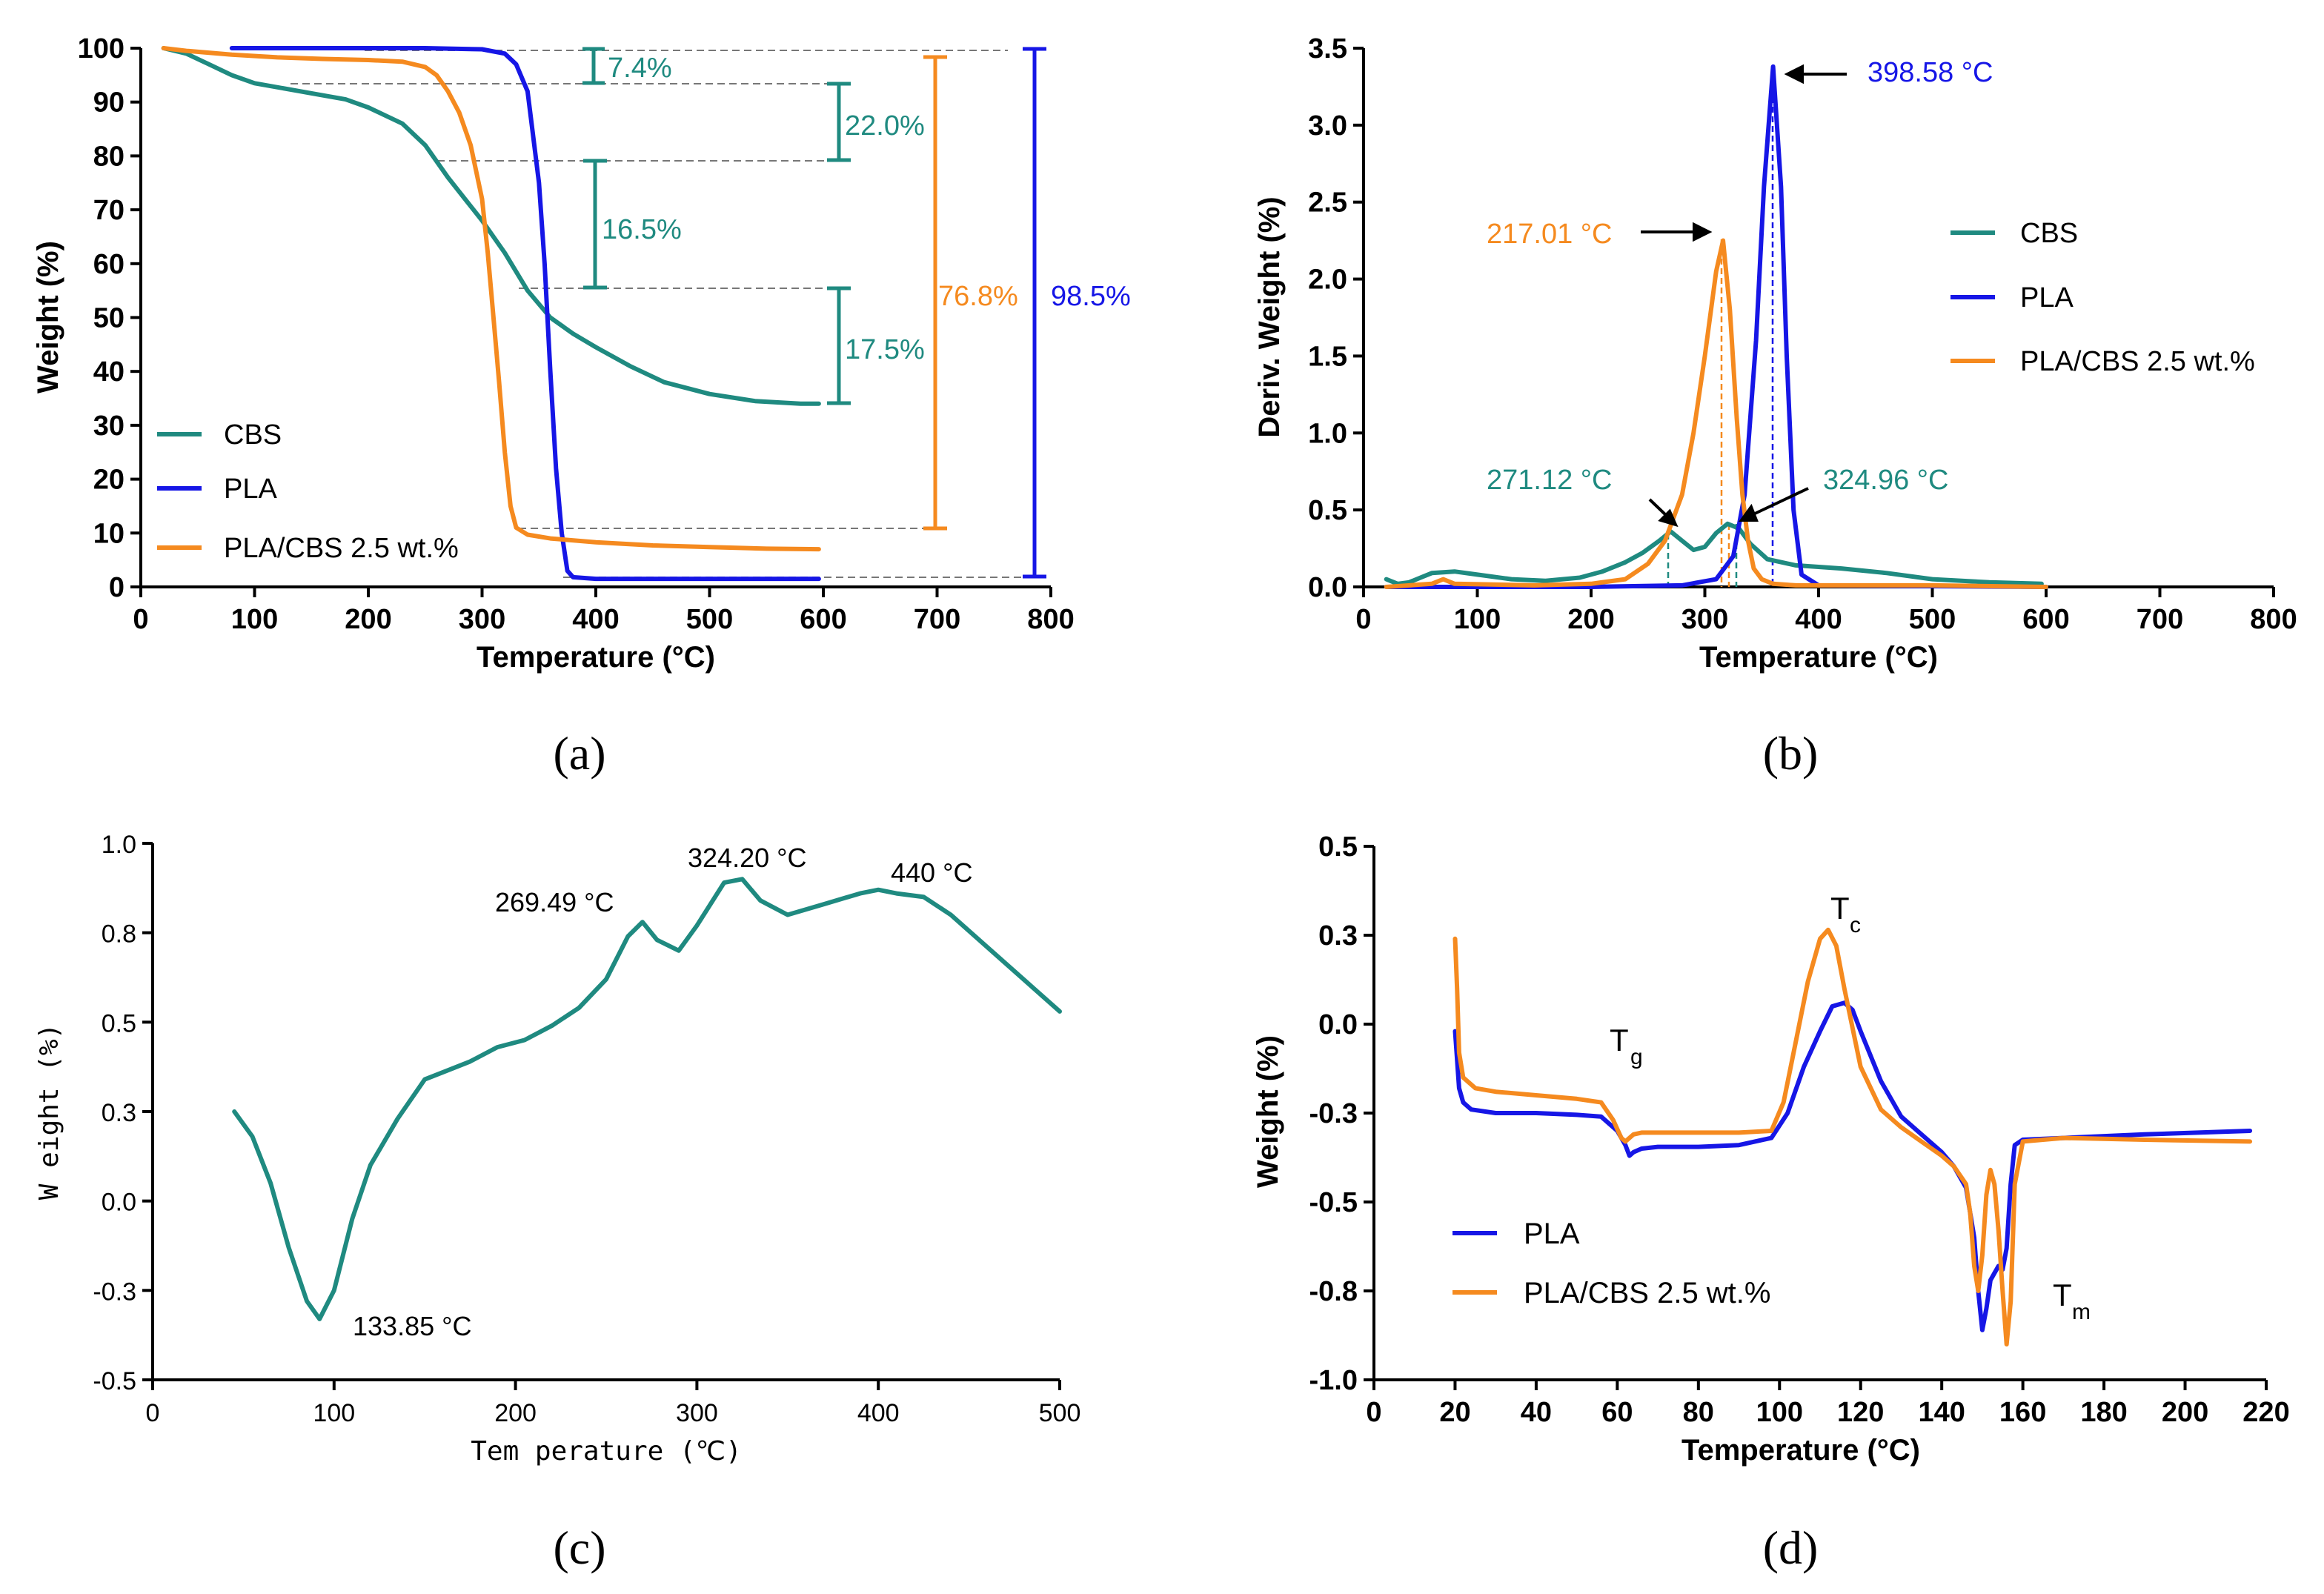 The width and height of the screenshot is (2324, 1594). Describe the element at coordinates (153, 1413) in the screenshot. I see `c-xtick-label-0: 0` at that location.